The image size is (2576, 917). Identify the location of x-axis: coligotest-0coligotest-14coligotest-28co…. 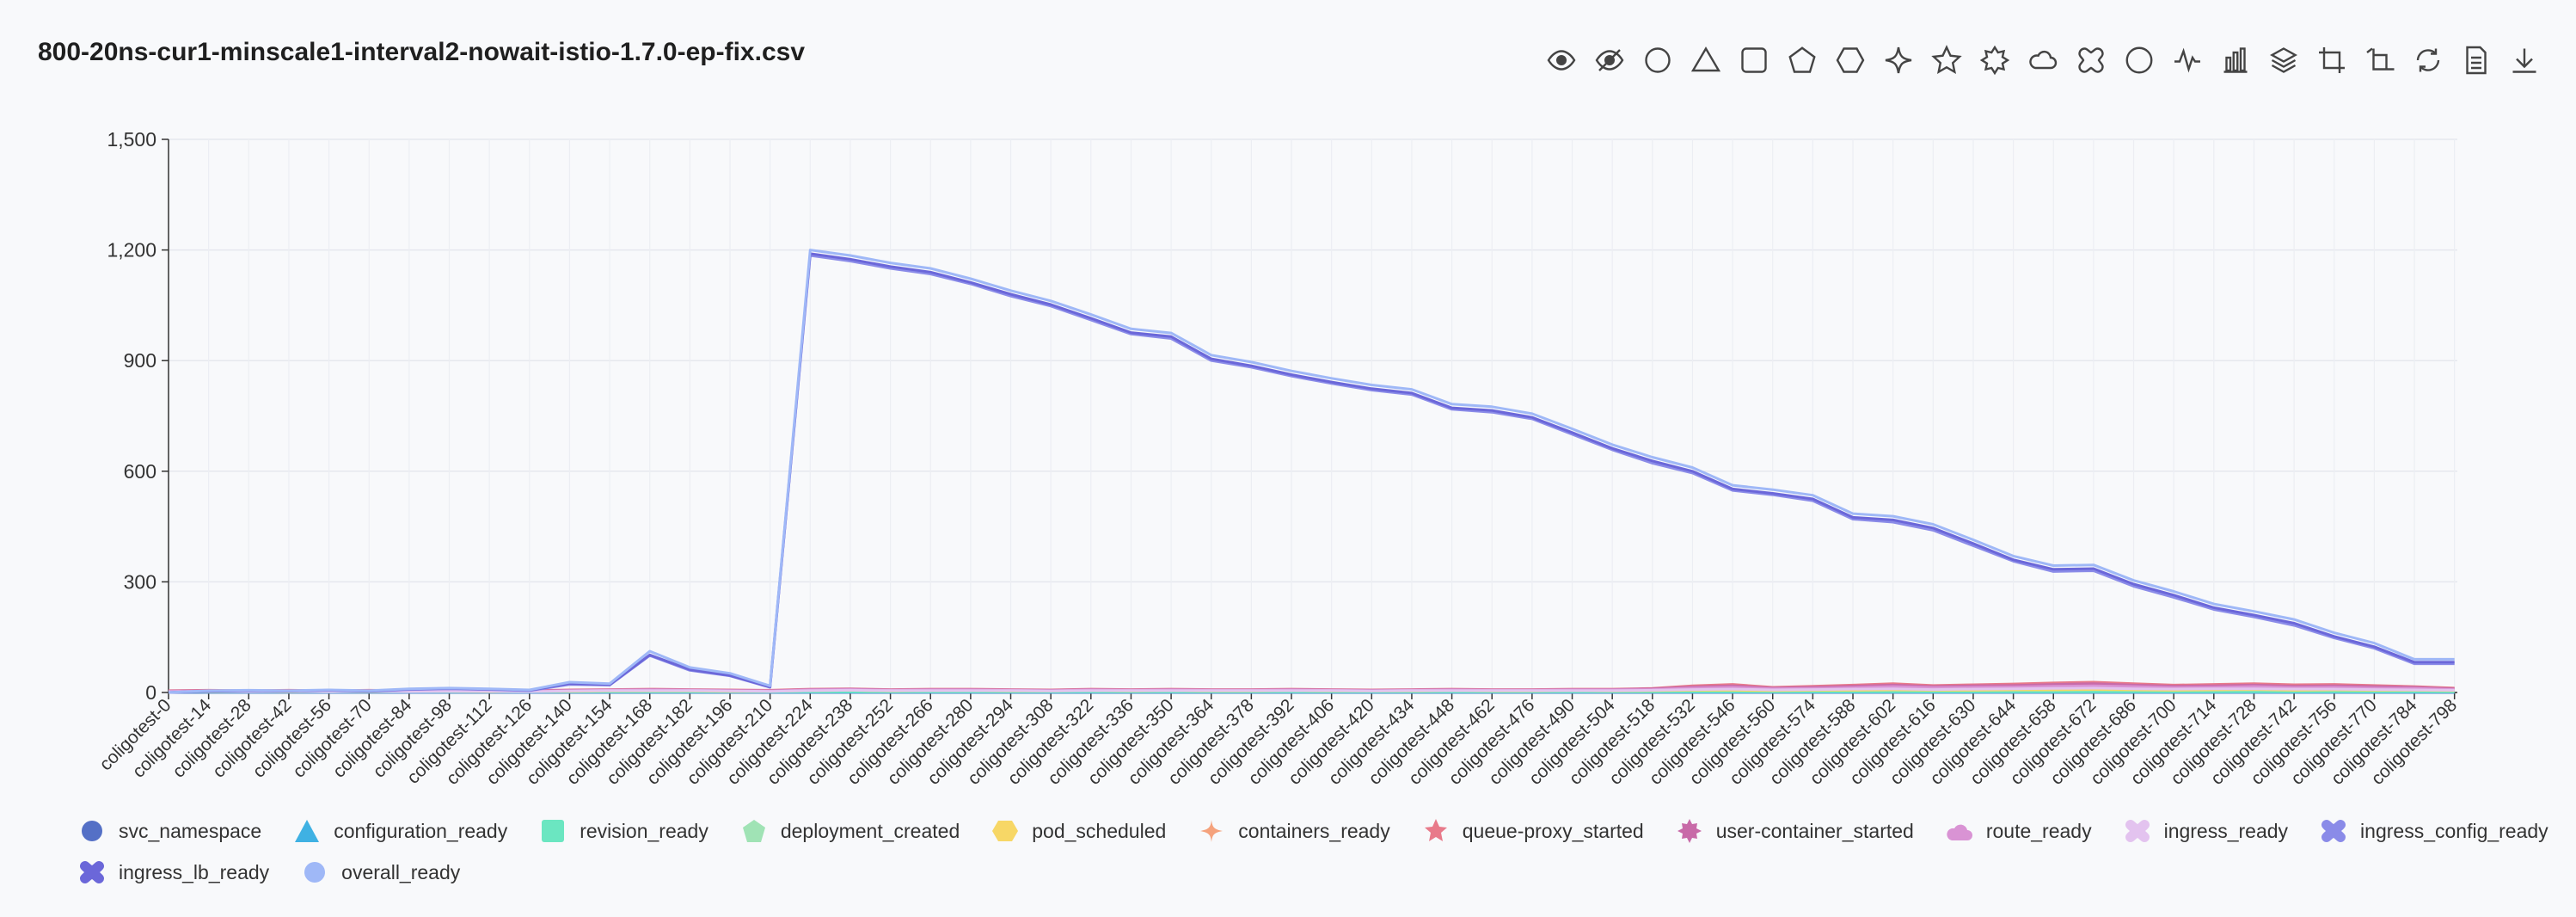
(1278, 740).